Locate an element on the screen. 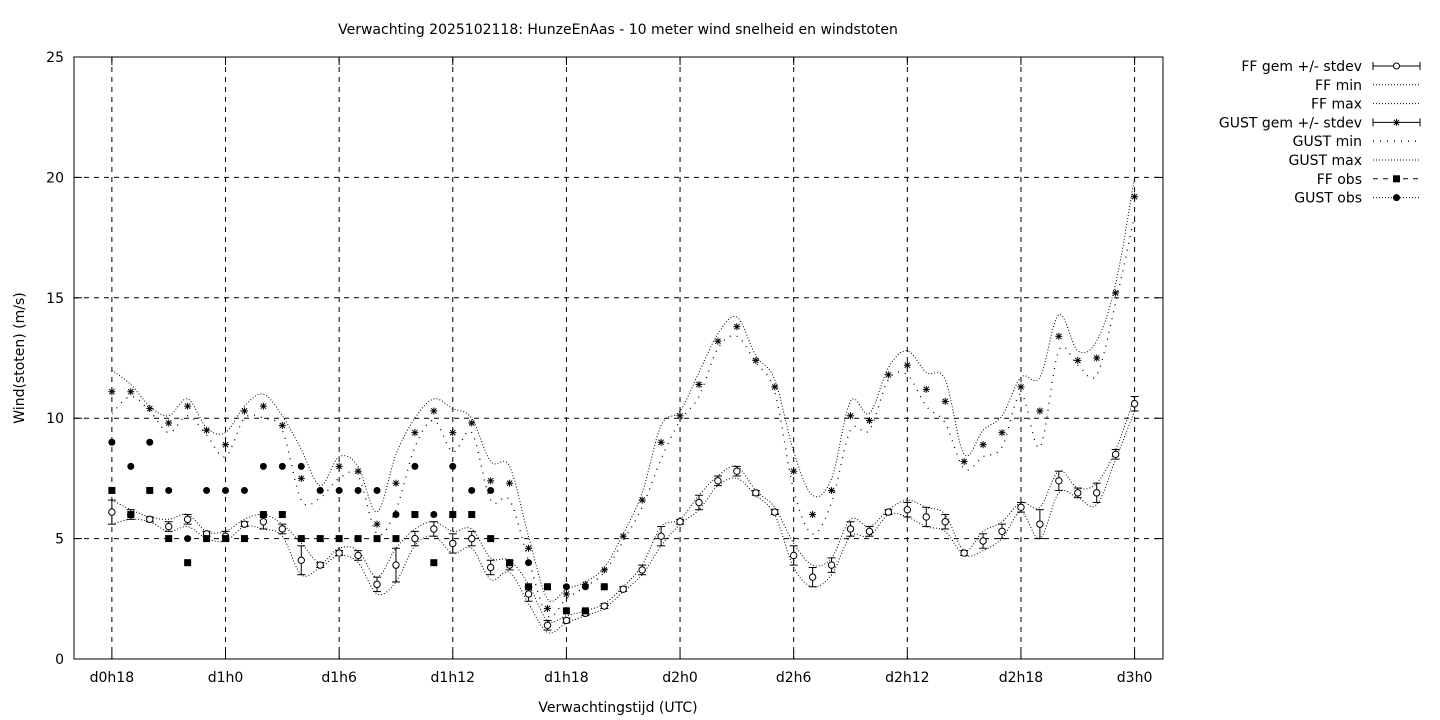 Image resolution: width=1440 pixels, height=720 pixels. y-tick-label: 25 is located at coordinates (55, 58).